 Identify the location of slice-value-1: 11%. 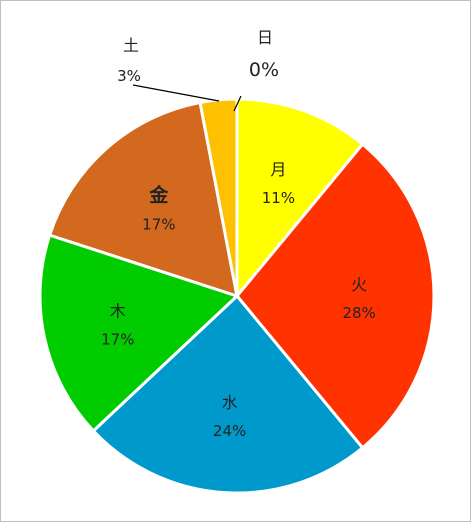
(278, 198).